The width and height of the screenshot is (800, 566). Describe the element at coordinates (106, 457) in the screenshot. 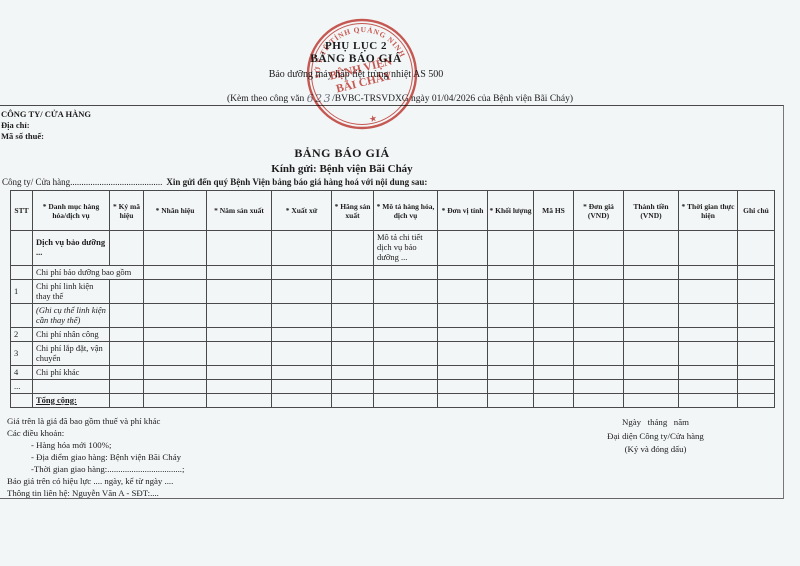

I see `note-line: - Địa điểm giao hàng: Bệnh viện Bãi Cháy` at that location.